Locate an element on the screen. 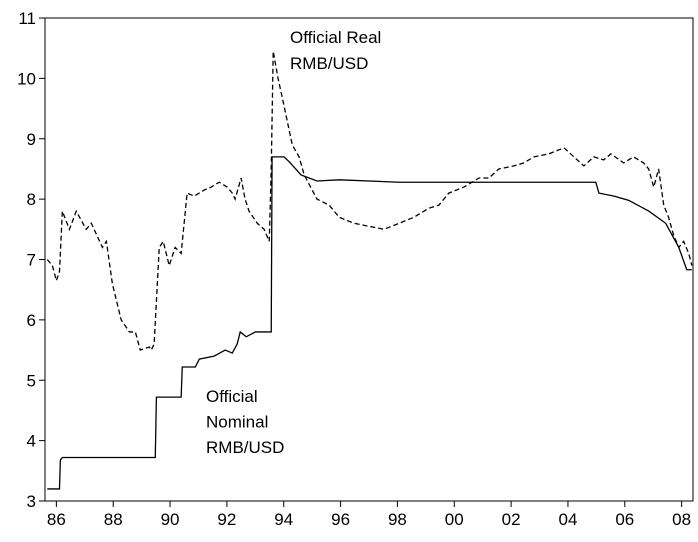  y-tick-label: 7 is located at coordinates (31, 260).